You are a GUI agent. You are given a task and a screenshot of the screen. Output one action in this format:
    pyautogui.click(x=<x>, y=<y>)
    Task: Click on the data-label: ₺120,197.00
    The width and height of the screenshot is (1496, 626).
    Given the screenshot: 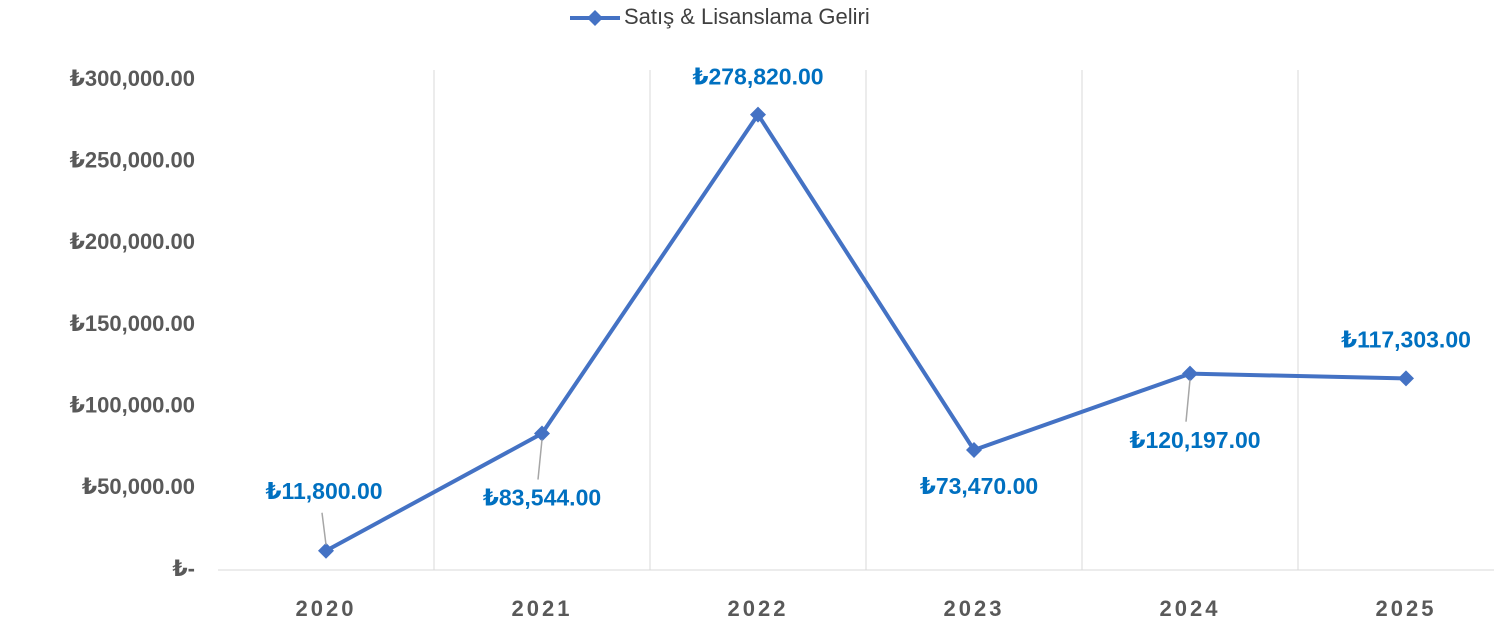 What is the action you would take?
    pyautogui.click(x=1194, y=440)
    